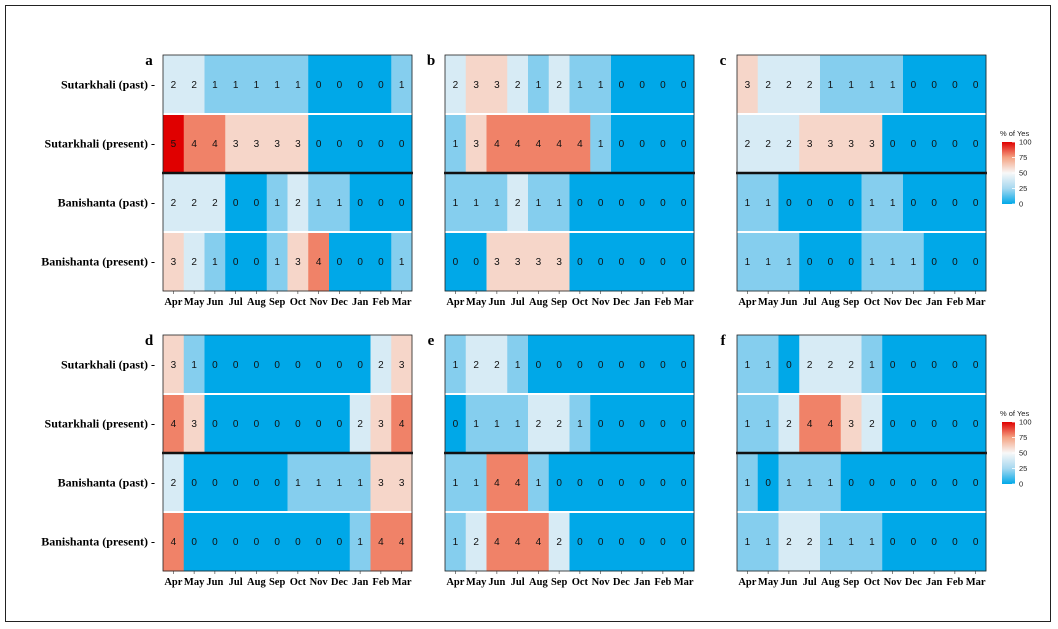 Image resolution: width=1058 pixels, height=629 pixels. I want to click on x-tick-label: Oct, so click(298, 582).